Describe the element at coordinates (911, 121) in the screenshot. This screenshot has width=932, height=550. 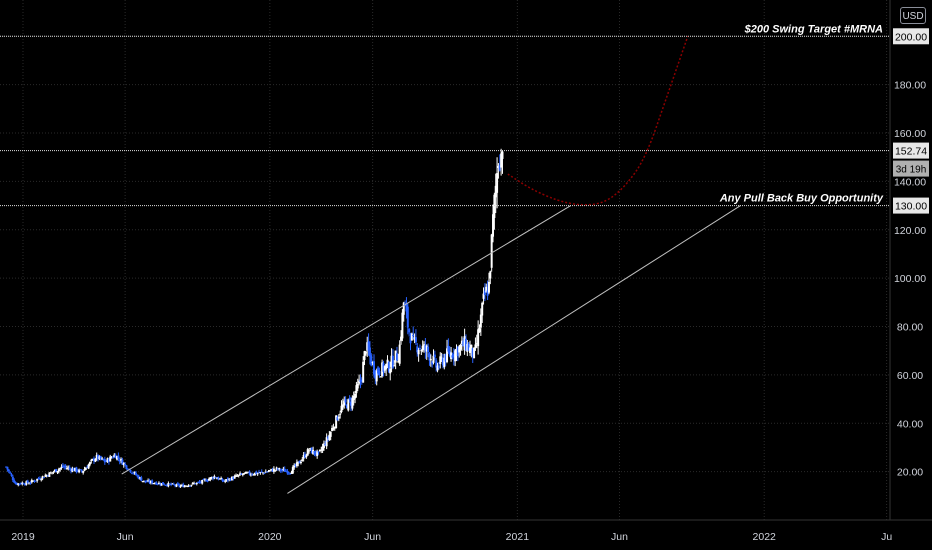
I see `level-labels: 200.00 152.74 3d 19h 130.00` at that location.